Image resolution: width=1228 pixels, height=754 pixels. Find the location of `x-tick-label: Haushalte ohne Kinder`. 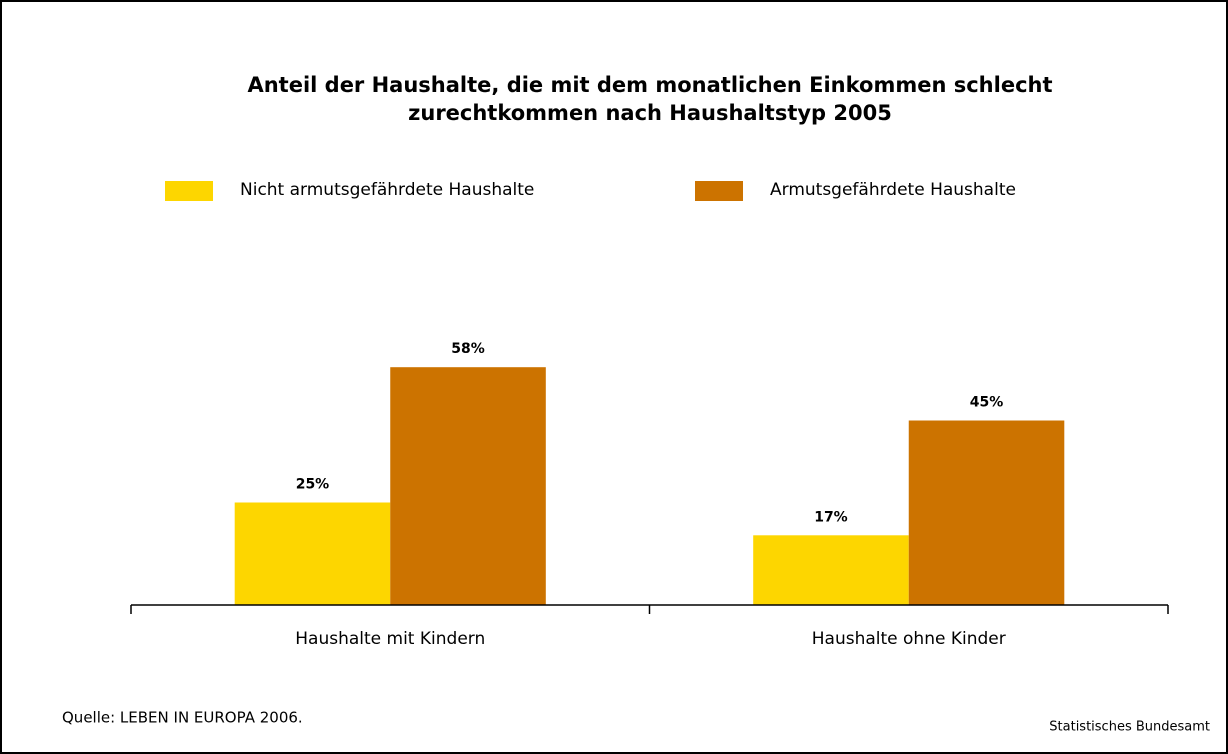

x-tick-label: Haushalte ohne Kinder is located at coordinates (909, 639).